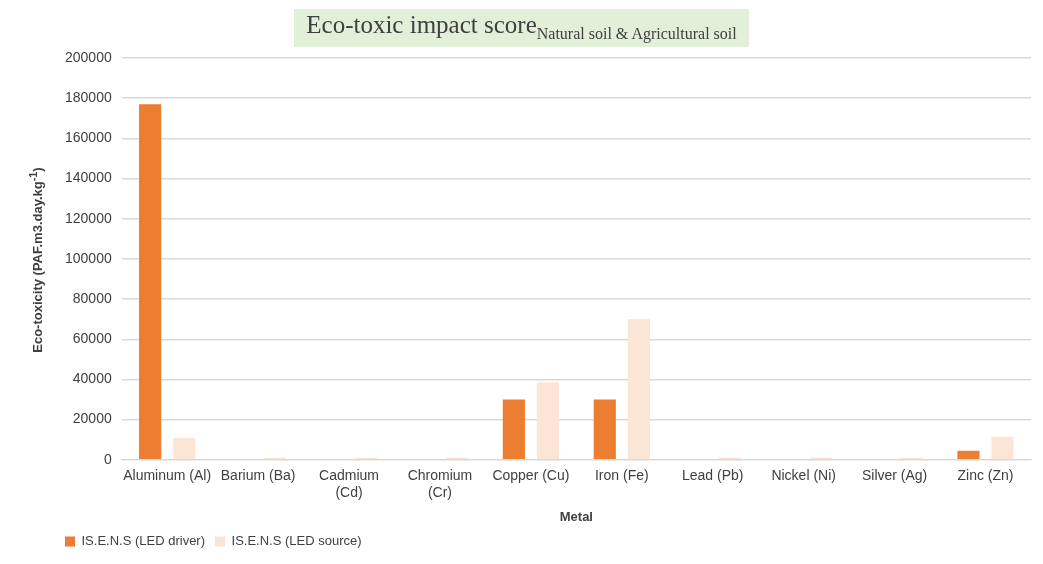 This screenshot has width=1043, height=564. What do you see at coordinates (167, 475) in the screenshot?
I see `x-tick-label: Aluminum (Al)` at bounding box center [167, 475].